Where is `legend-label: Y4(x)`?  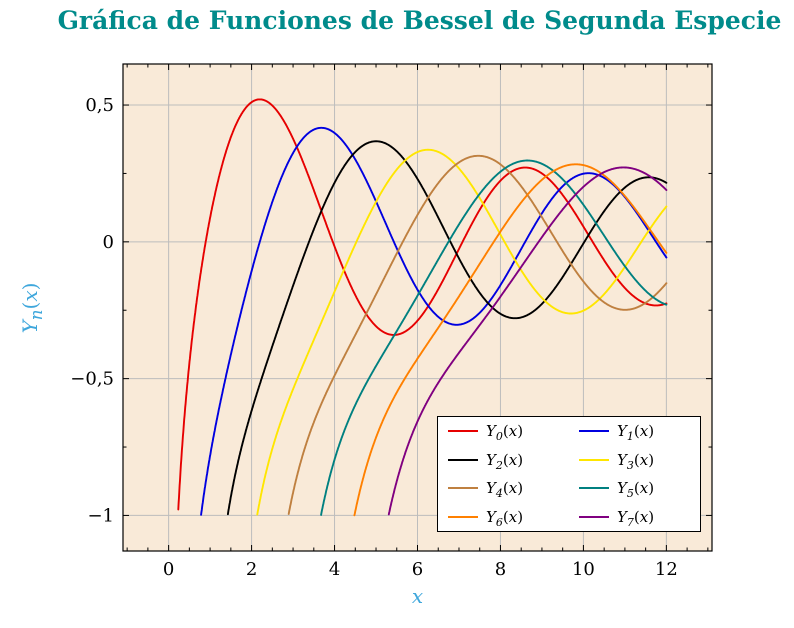 legend-label: Y4(x) is located at coordinates (505, 490).